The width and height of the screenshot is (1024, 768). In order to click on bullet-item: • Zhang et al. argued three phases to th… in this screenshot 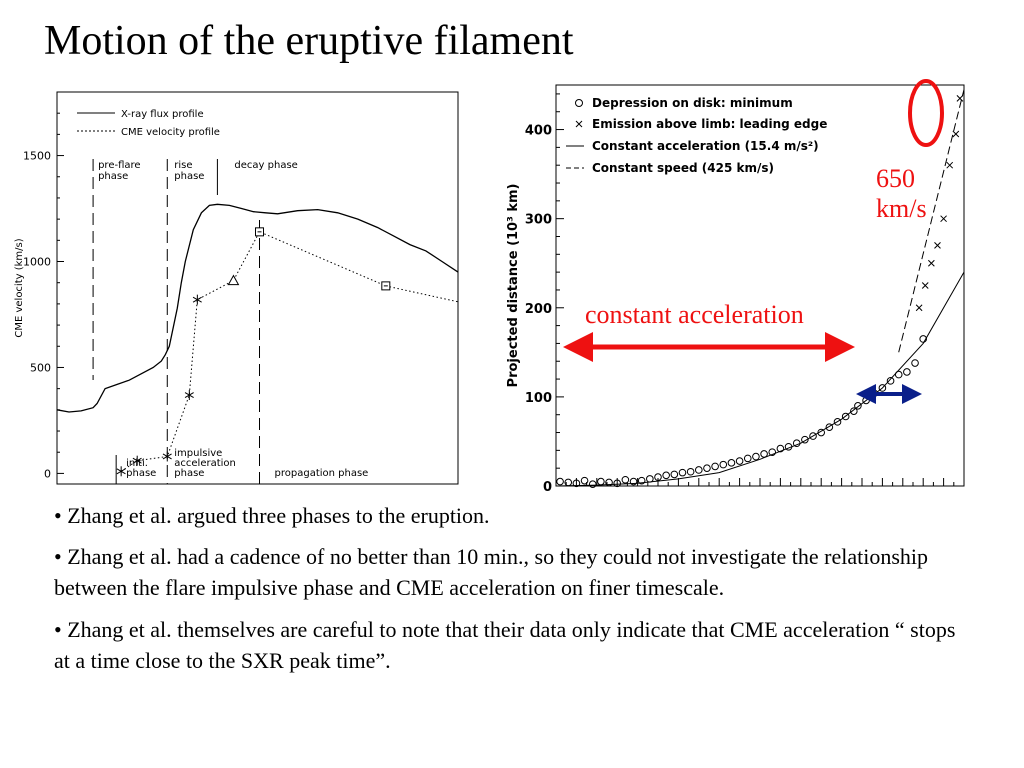, I will do `click(272, 515)`.